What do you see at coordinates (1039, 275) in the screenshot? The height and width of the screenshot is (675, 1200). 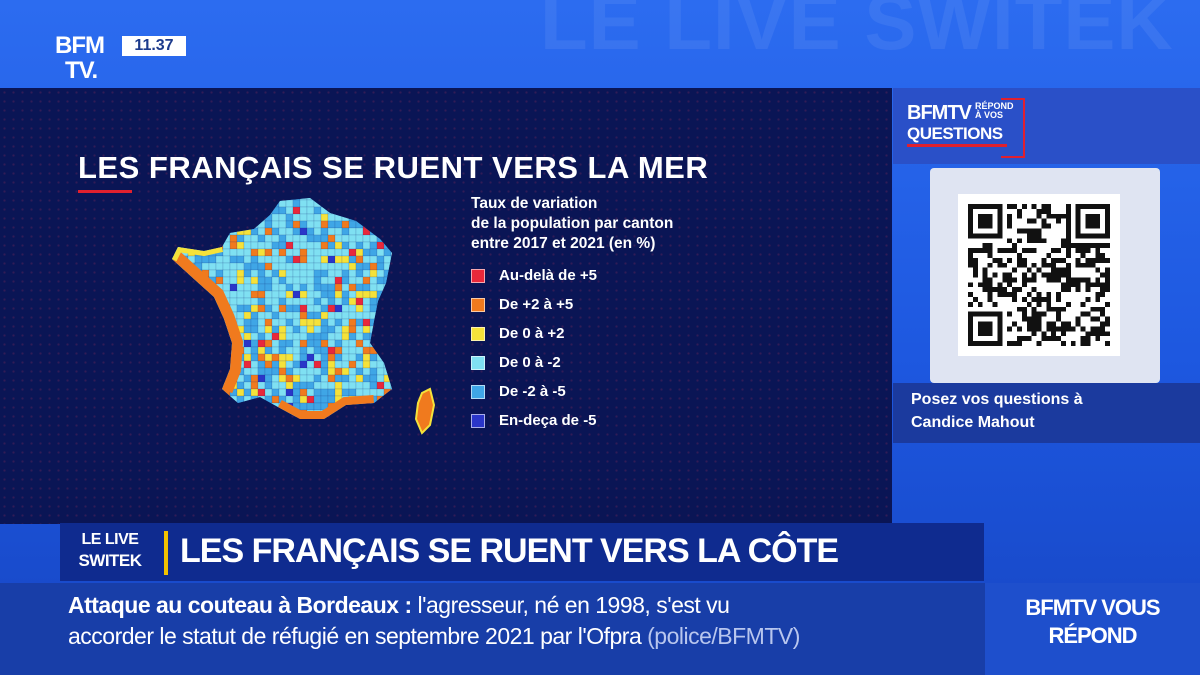 I see `qr-code` at bounding box center [1039, 275].